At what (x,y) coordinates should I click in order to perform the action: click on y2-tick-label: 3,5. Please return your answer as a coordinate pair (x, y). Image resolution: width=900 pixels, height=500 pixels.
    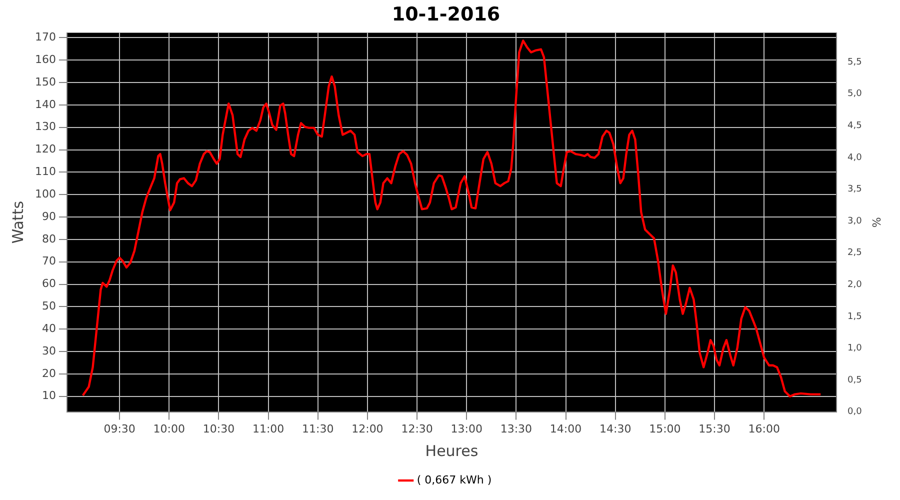
    Looking at the image, I should click on (854, 189).